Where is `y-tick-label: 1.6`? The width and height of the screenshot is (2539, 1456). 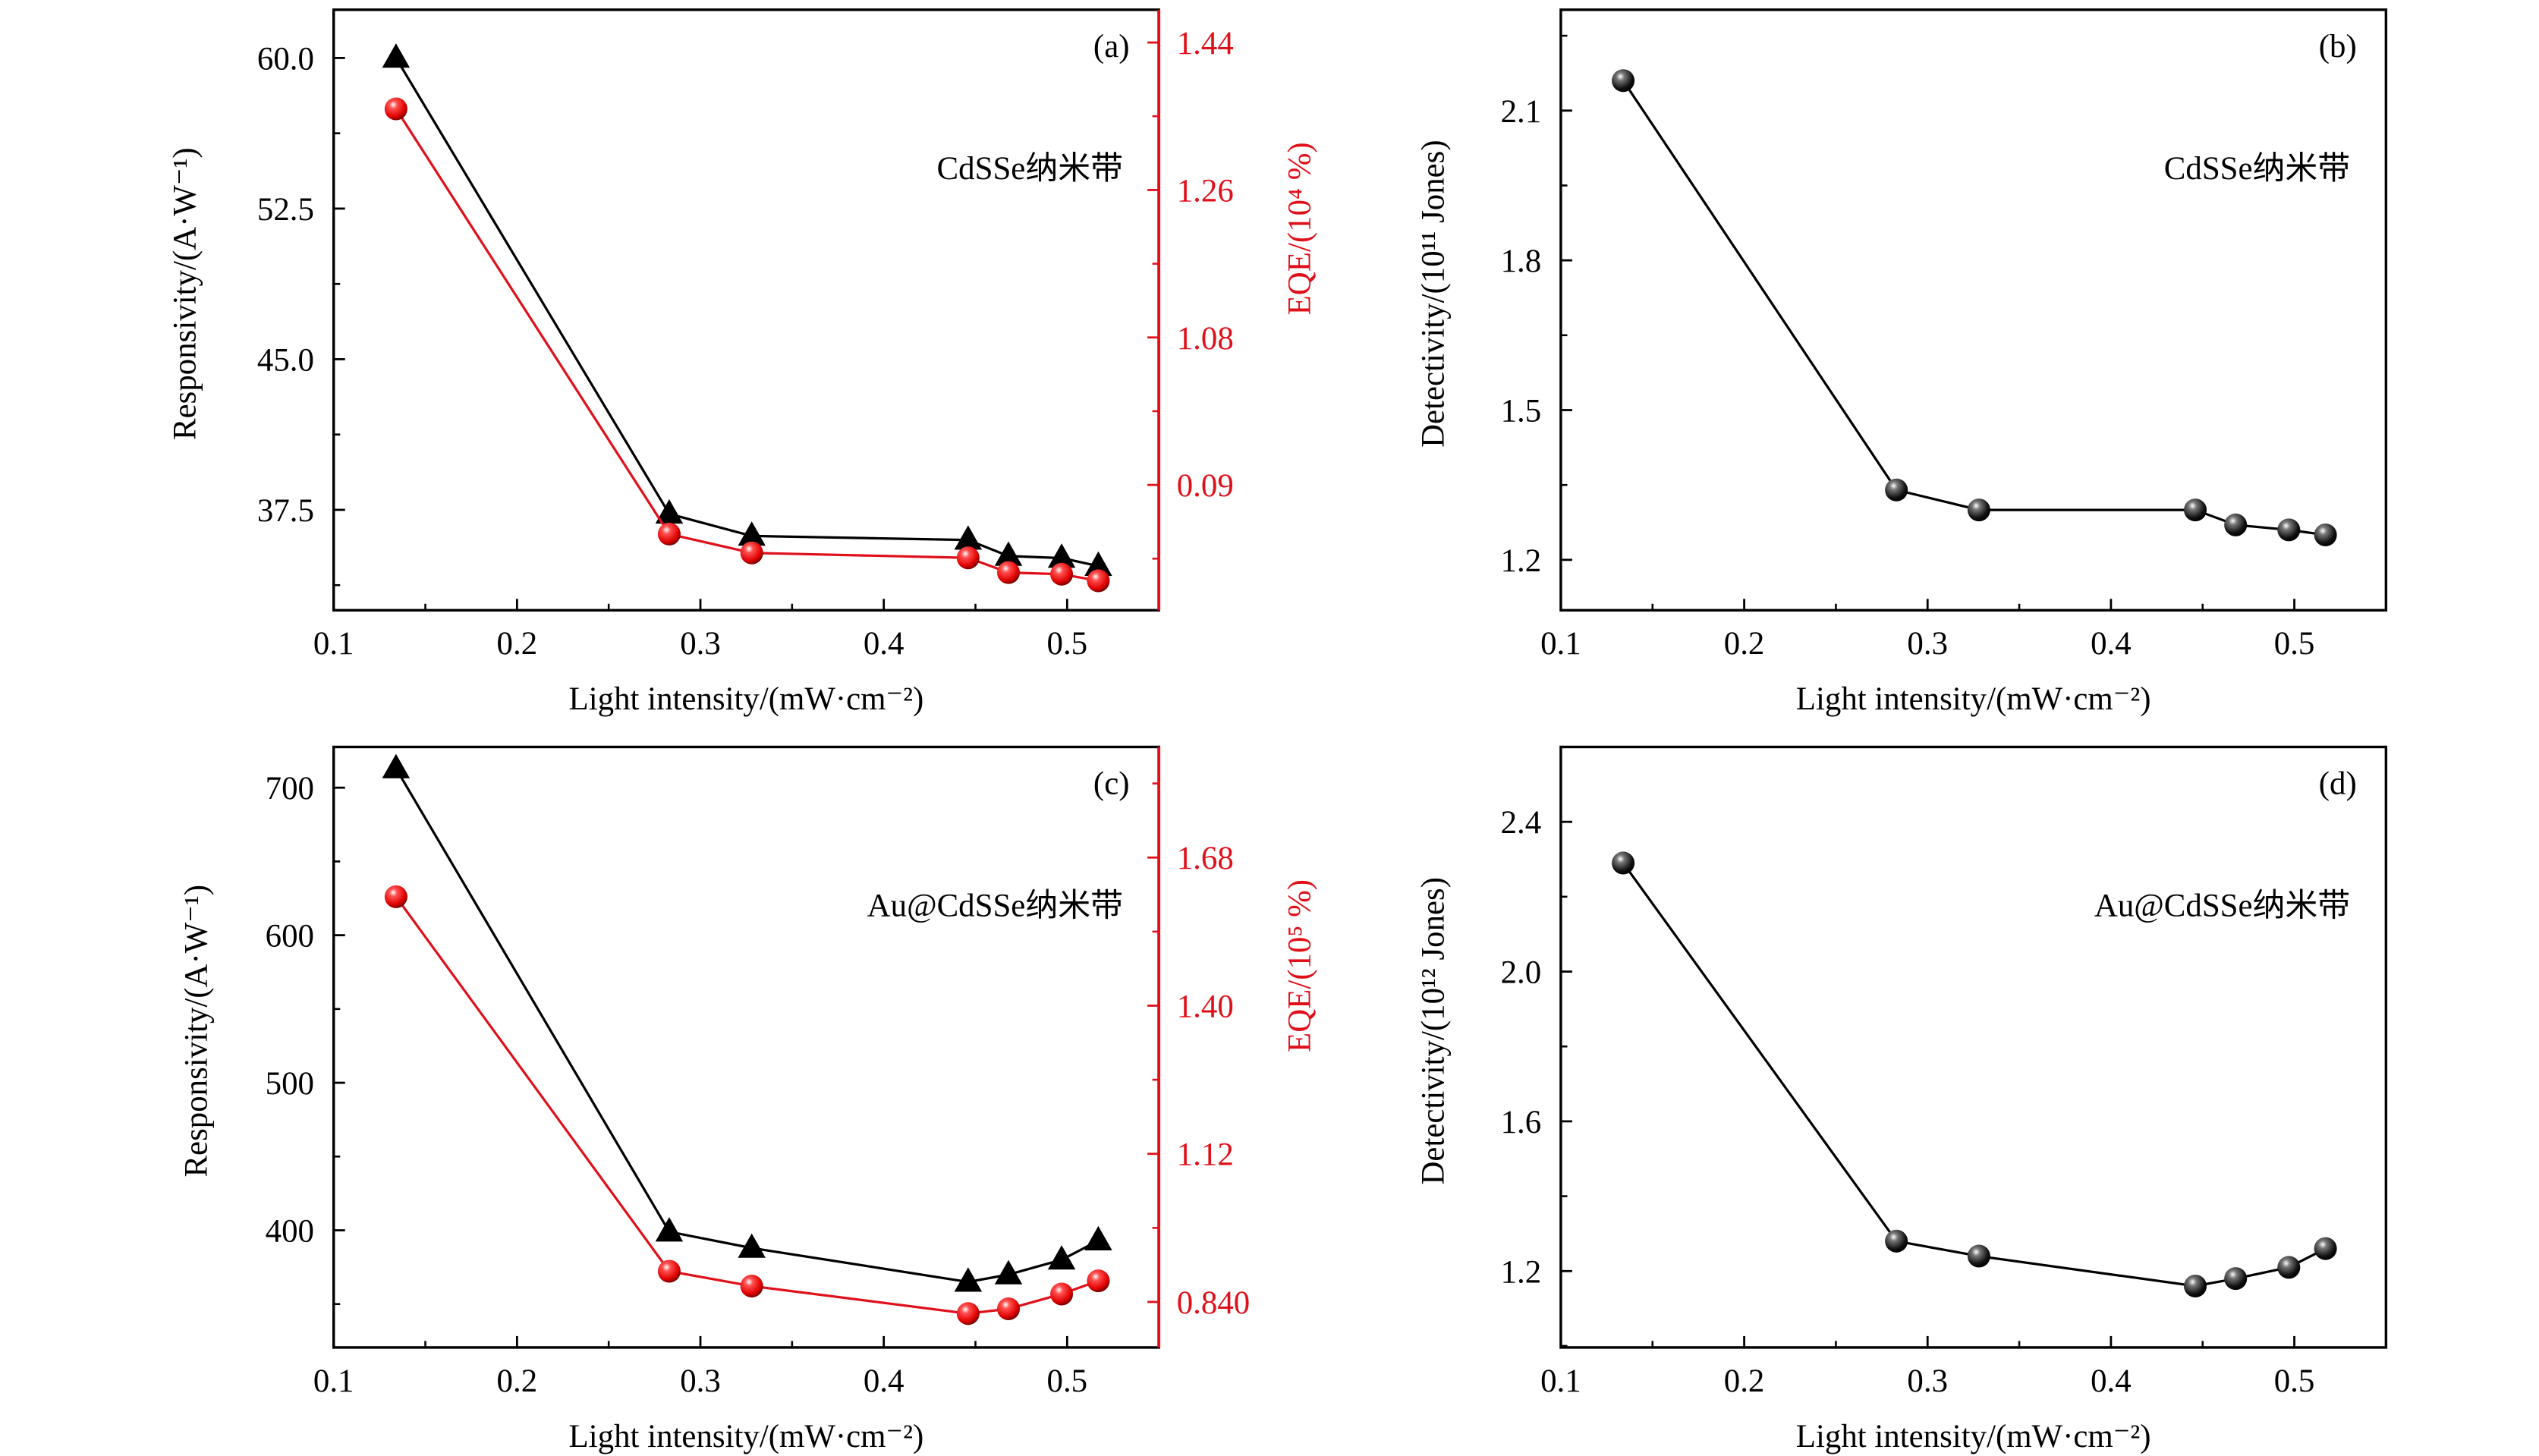 y-tick-label: 1.6 is located at coordinates (1521, 1122).